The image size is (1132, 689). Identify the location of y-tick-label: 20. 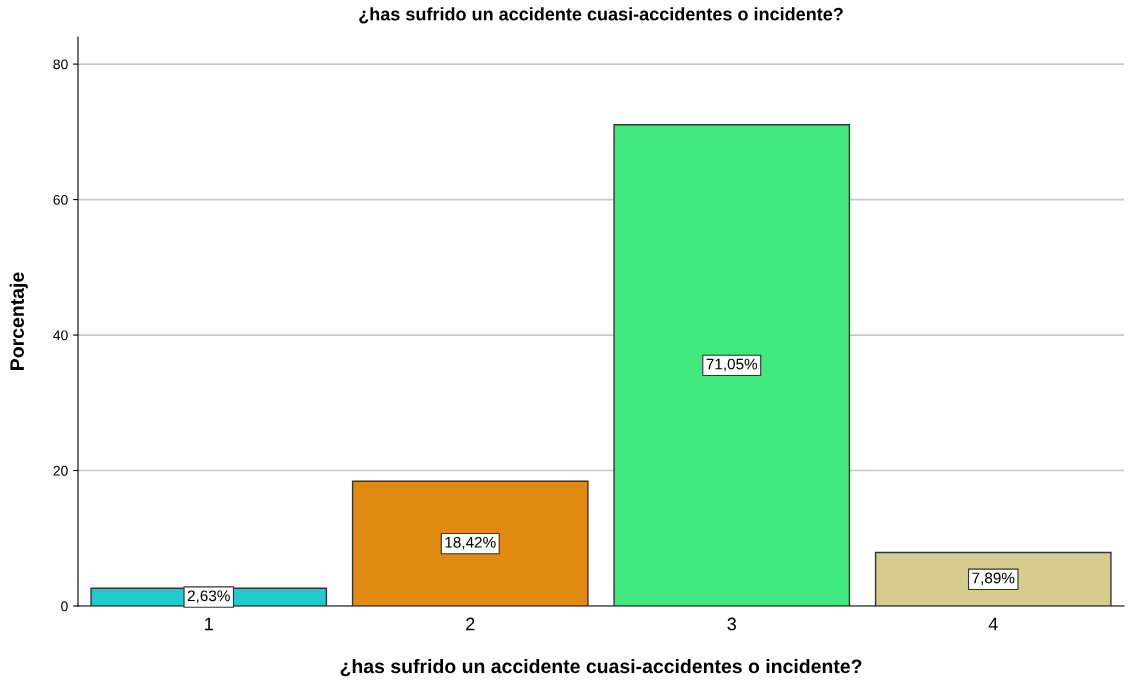
(60, 470).